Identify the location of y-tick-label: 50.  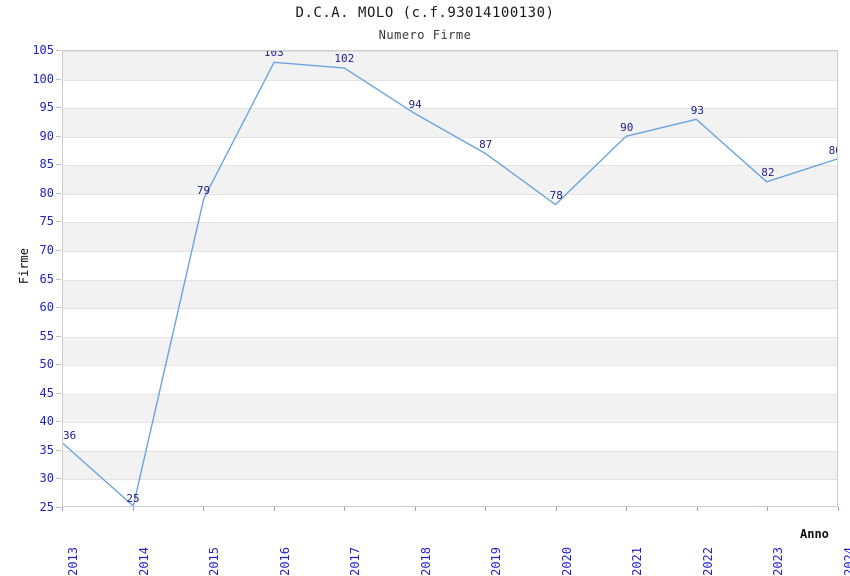
(46, 364).